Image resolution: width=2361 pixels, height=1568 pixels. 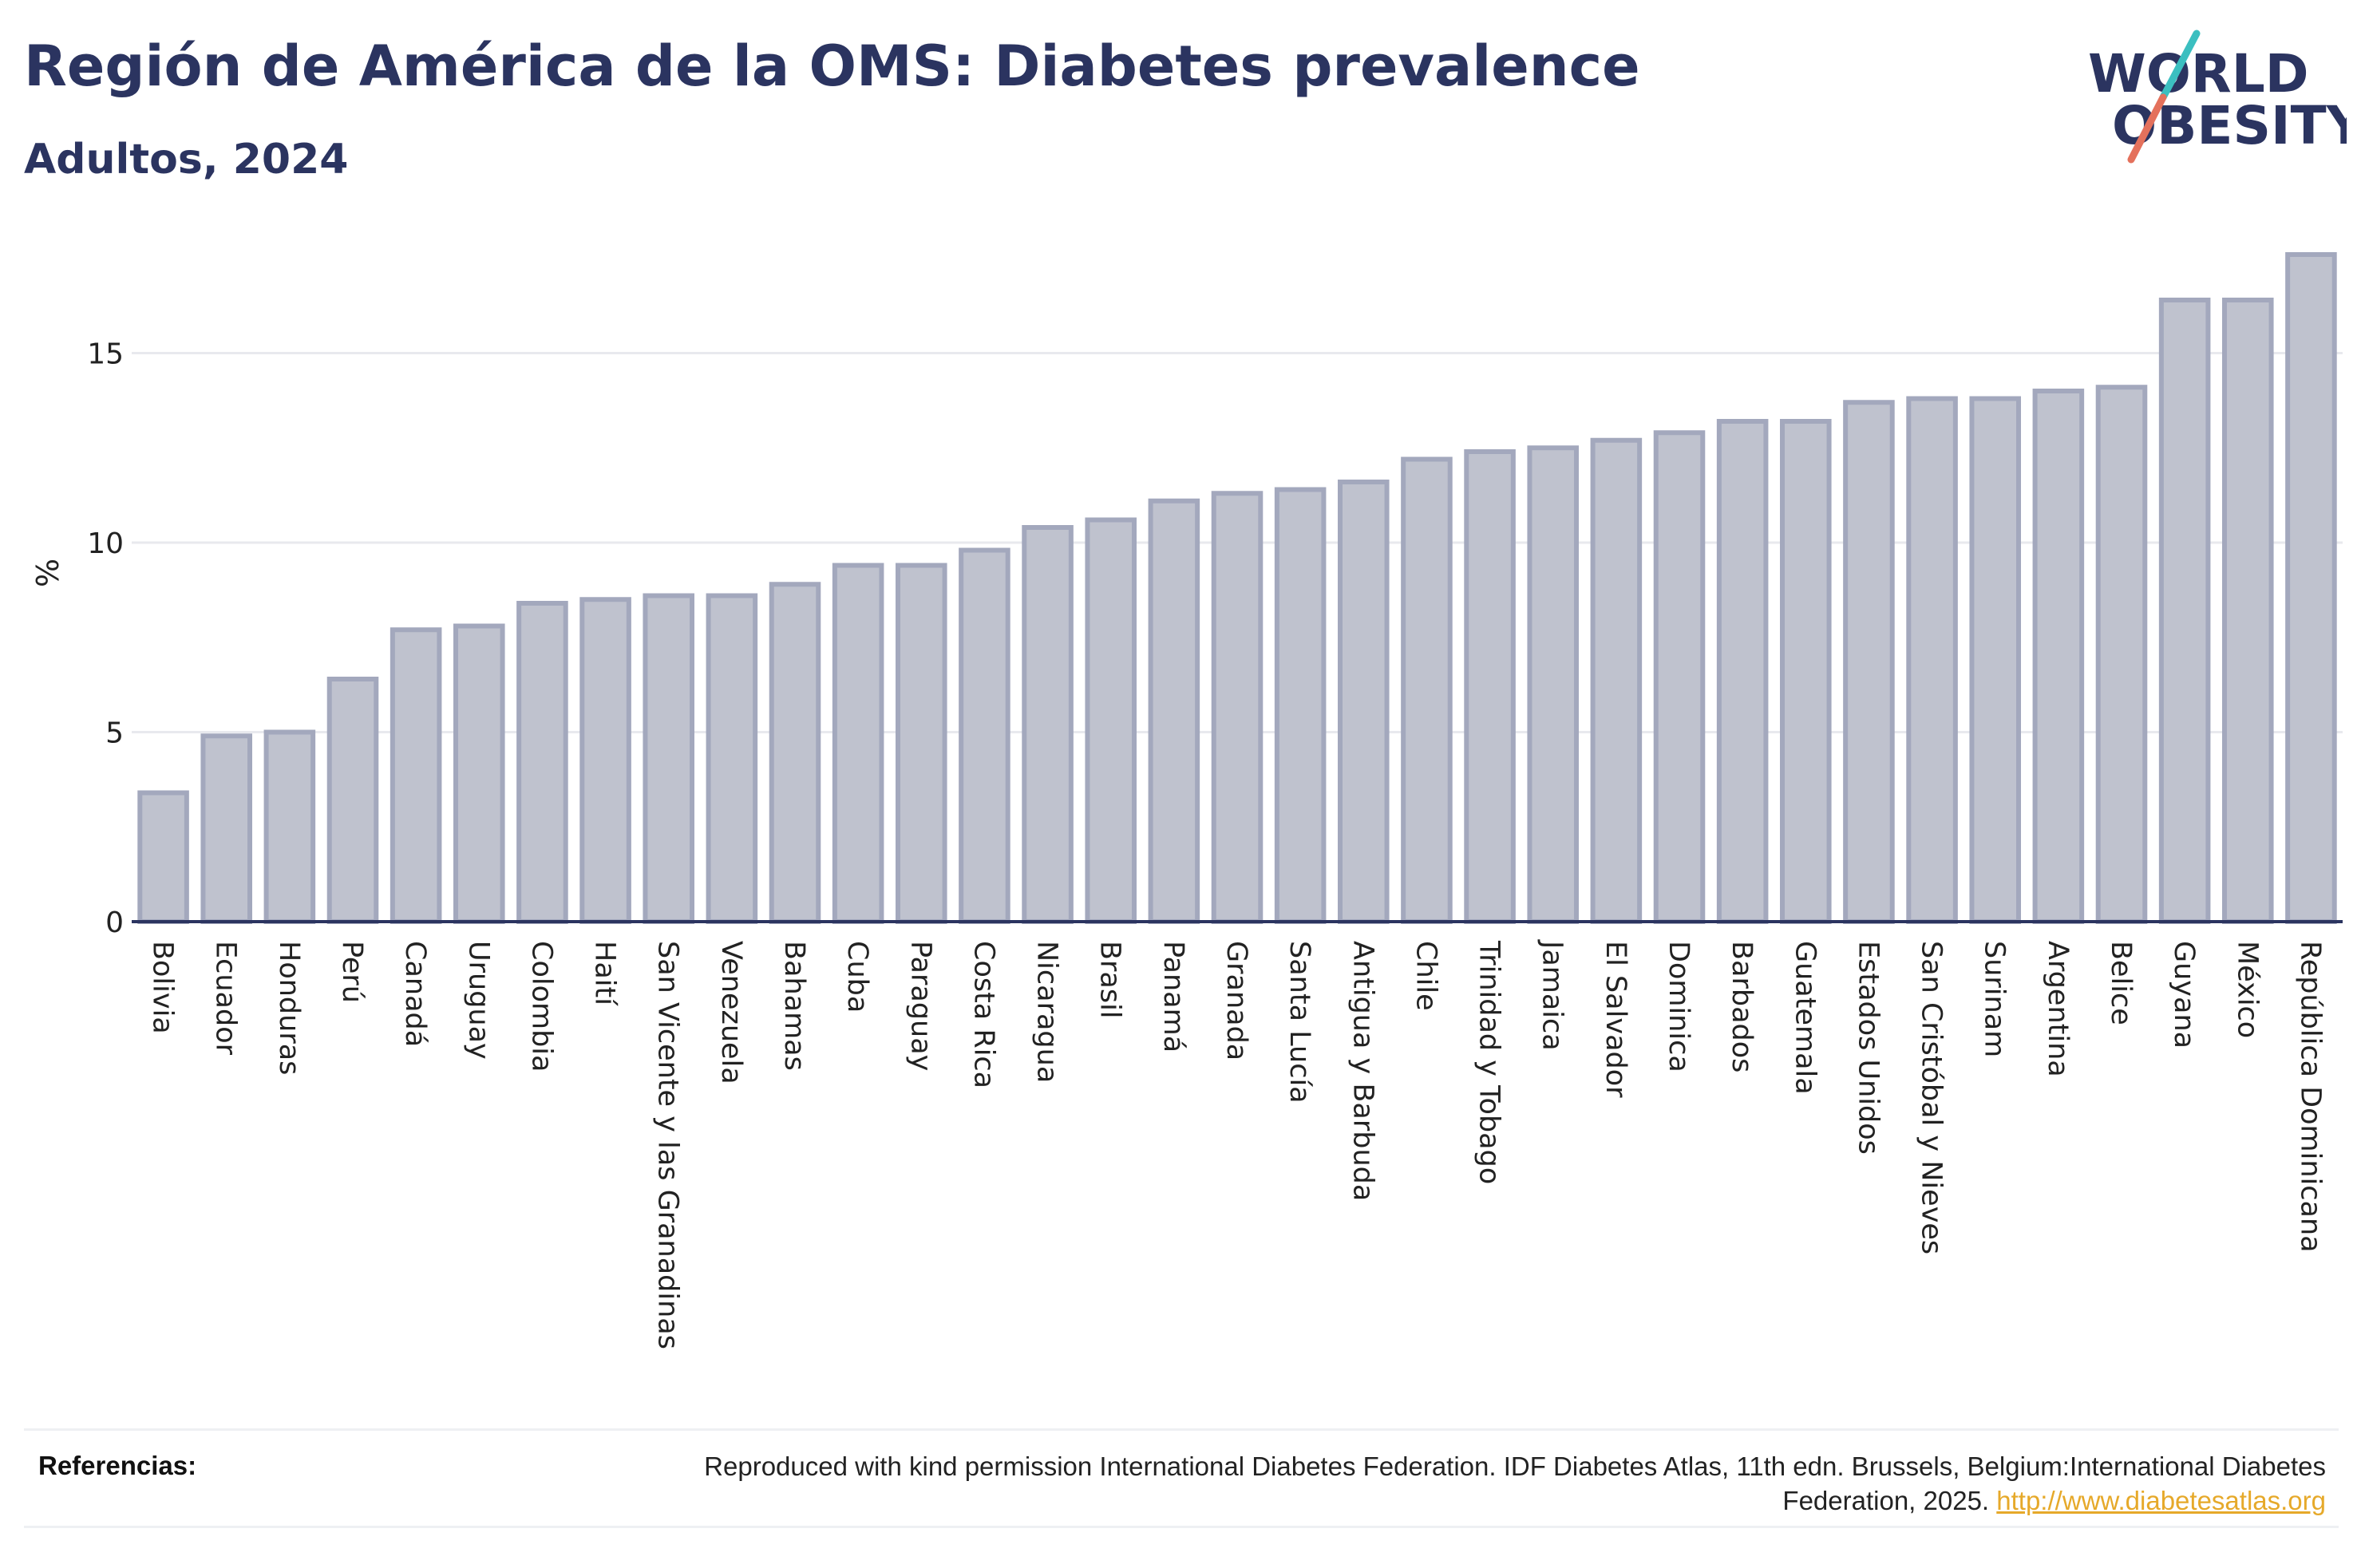 What do you see at coordinates (920, 1006) in the screenshot?
I see `x-tick-label: Paraguay` at bounding box center [920, 1006].